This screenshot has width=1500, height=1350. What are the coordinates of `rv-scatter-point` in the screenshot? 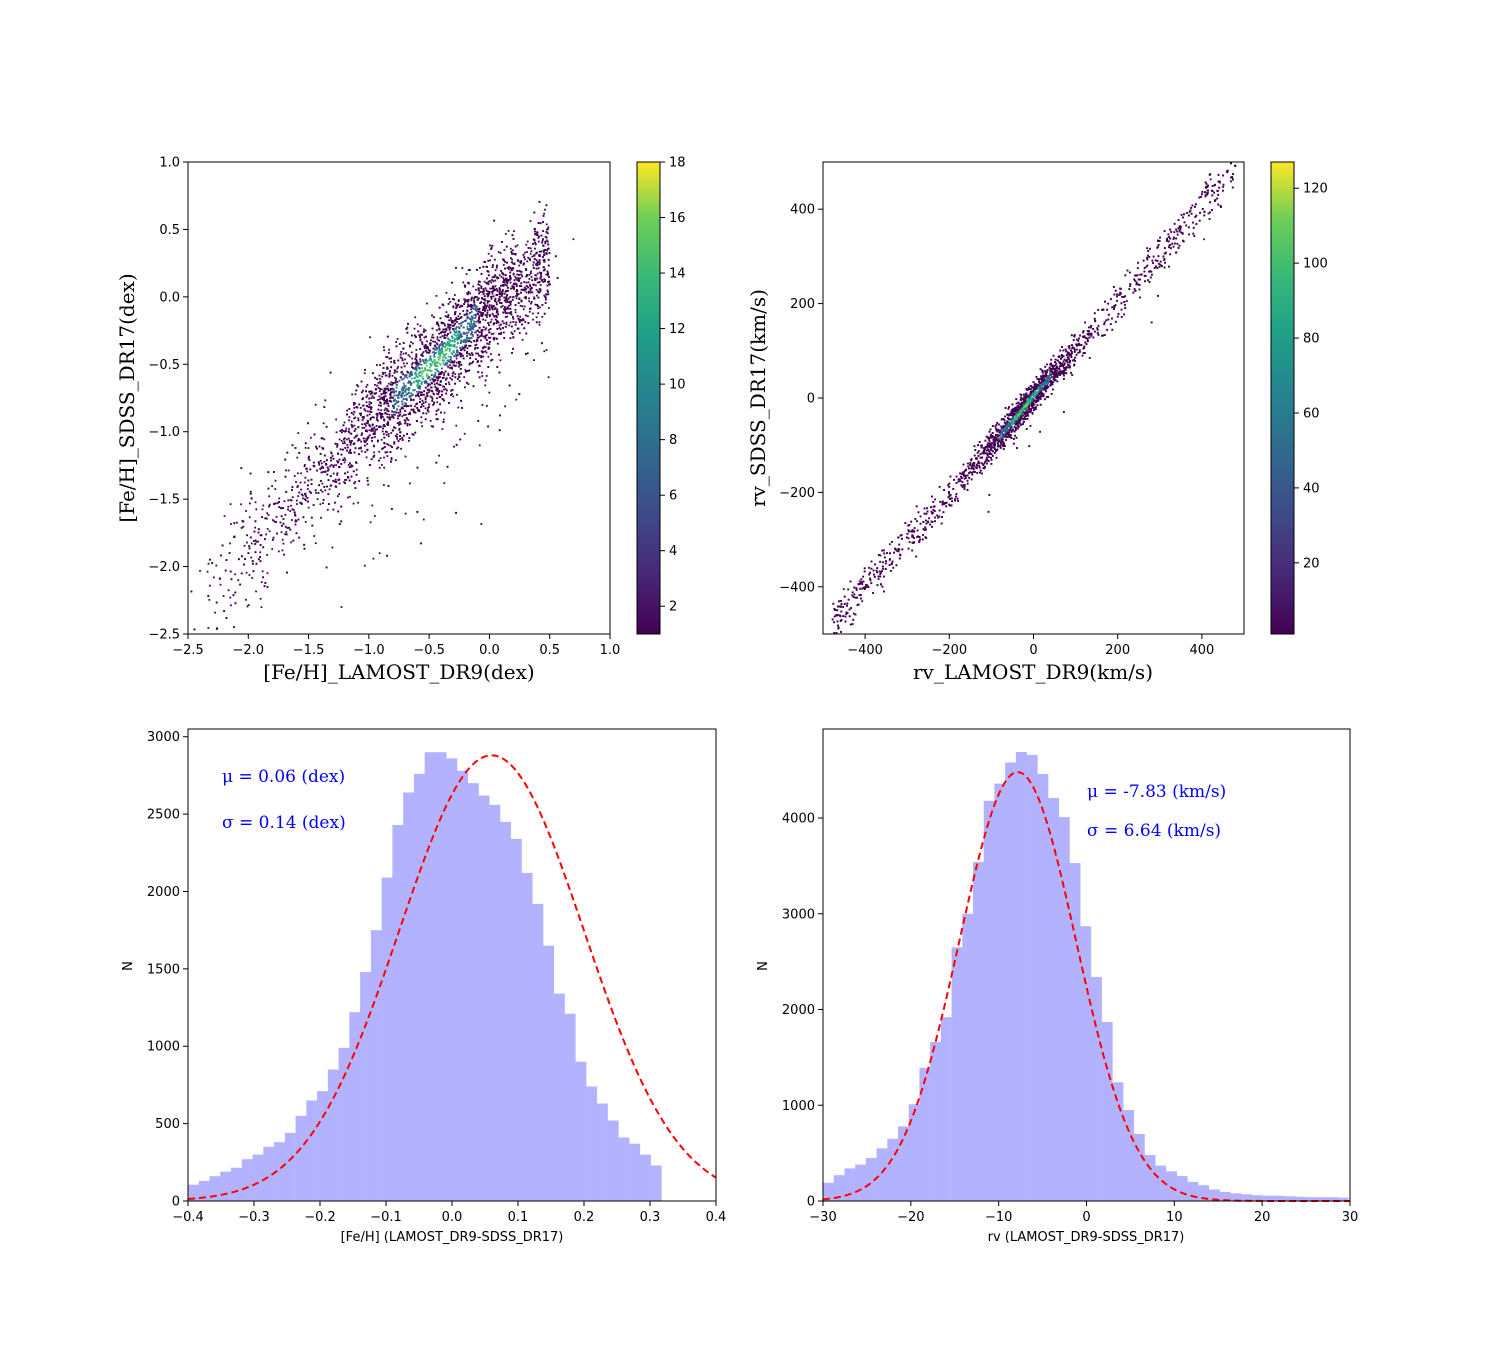 It's located at (889, 544).